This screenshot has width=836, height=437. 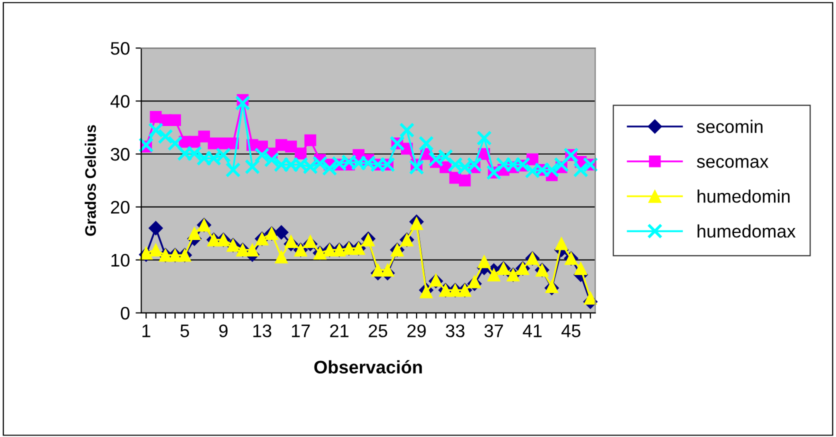 What do you see at coordinates (378, 331) in the screenshot?
I see `x-tick-label: 25` at bounding box center [378, 331].